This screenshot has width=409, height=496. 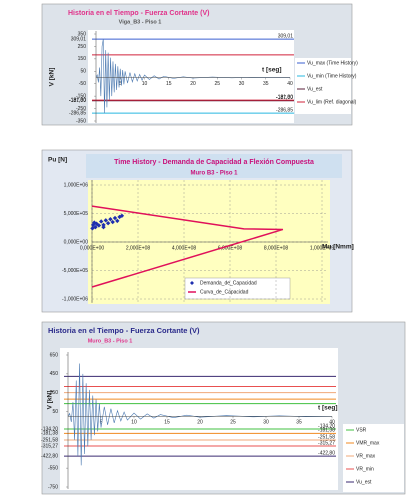 I want to click on chart-subtitle: Muro_B3 - Piso 1, so click(x=110, y=341).